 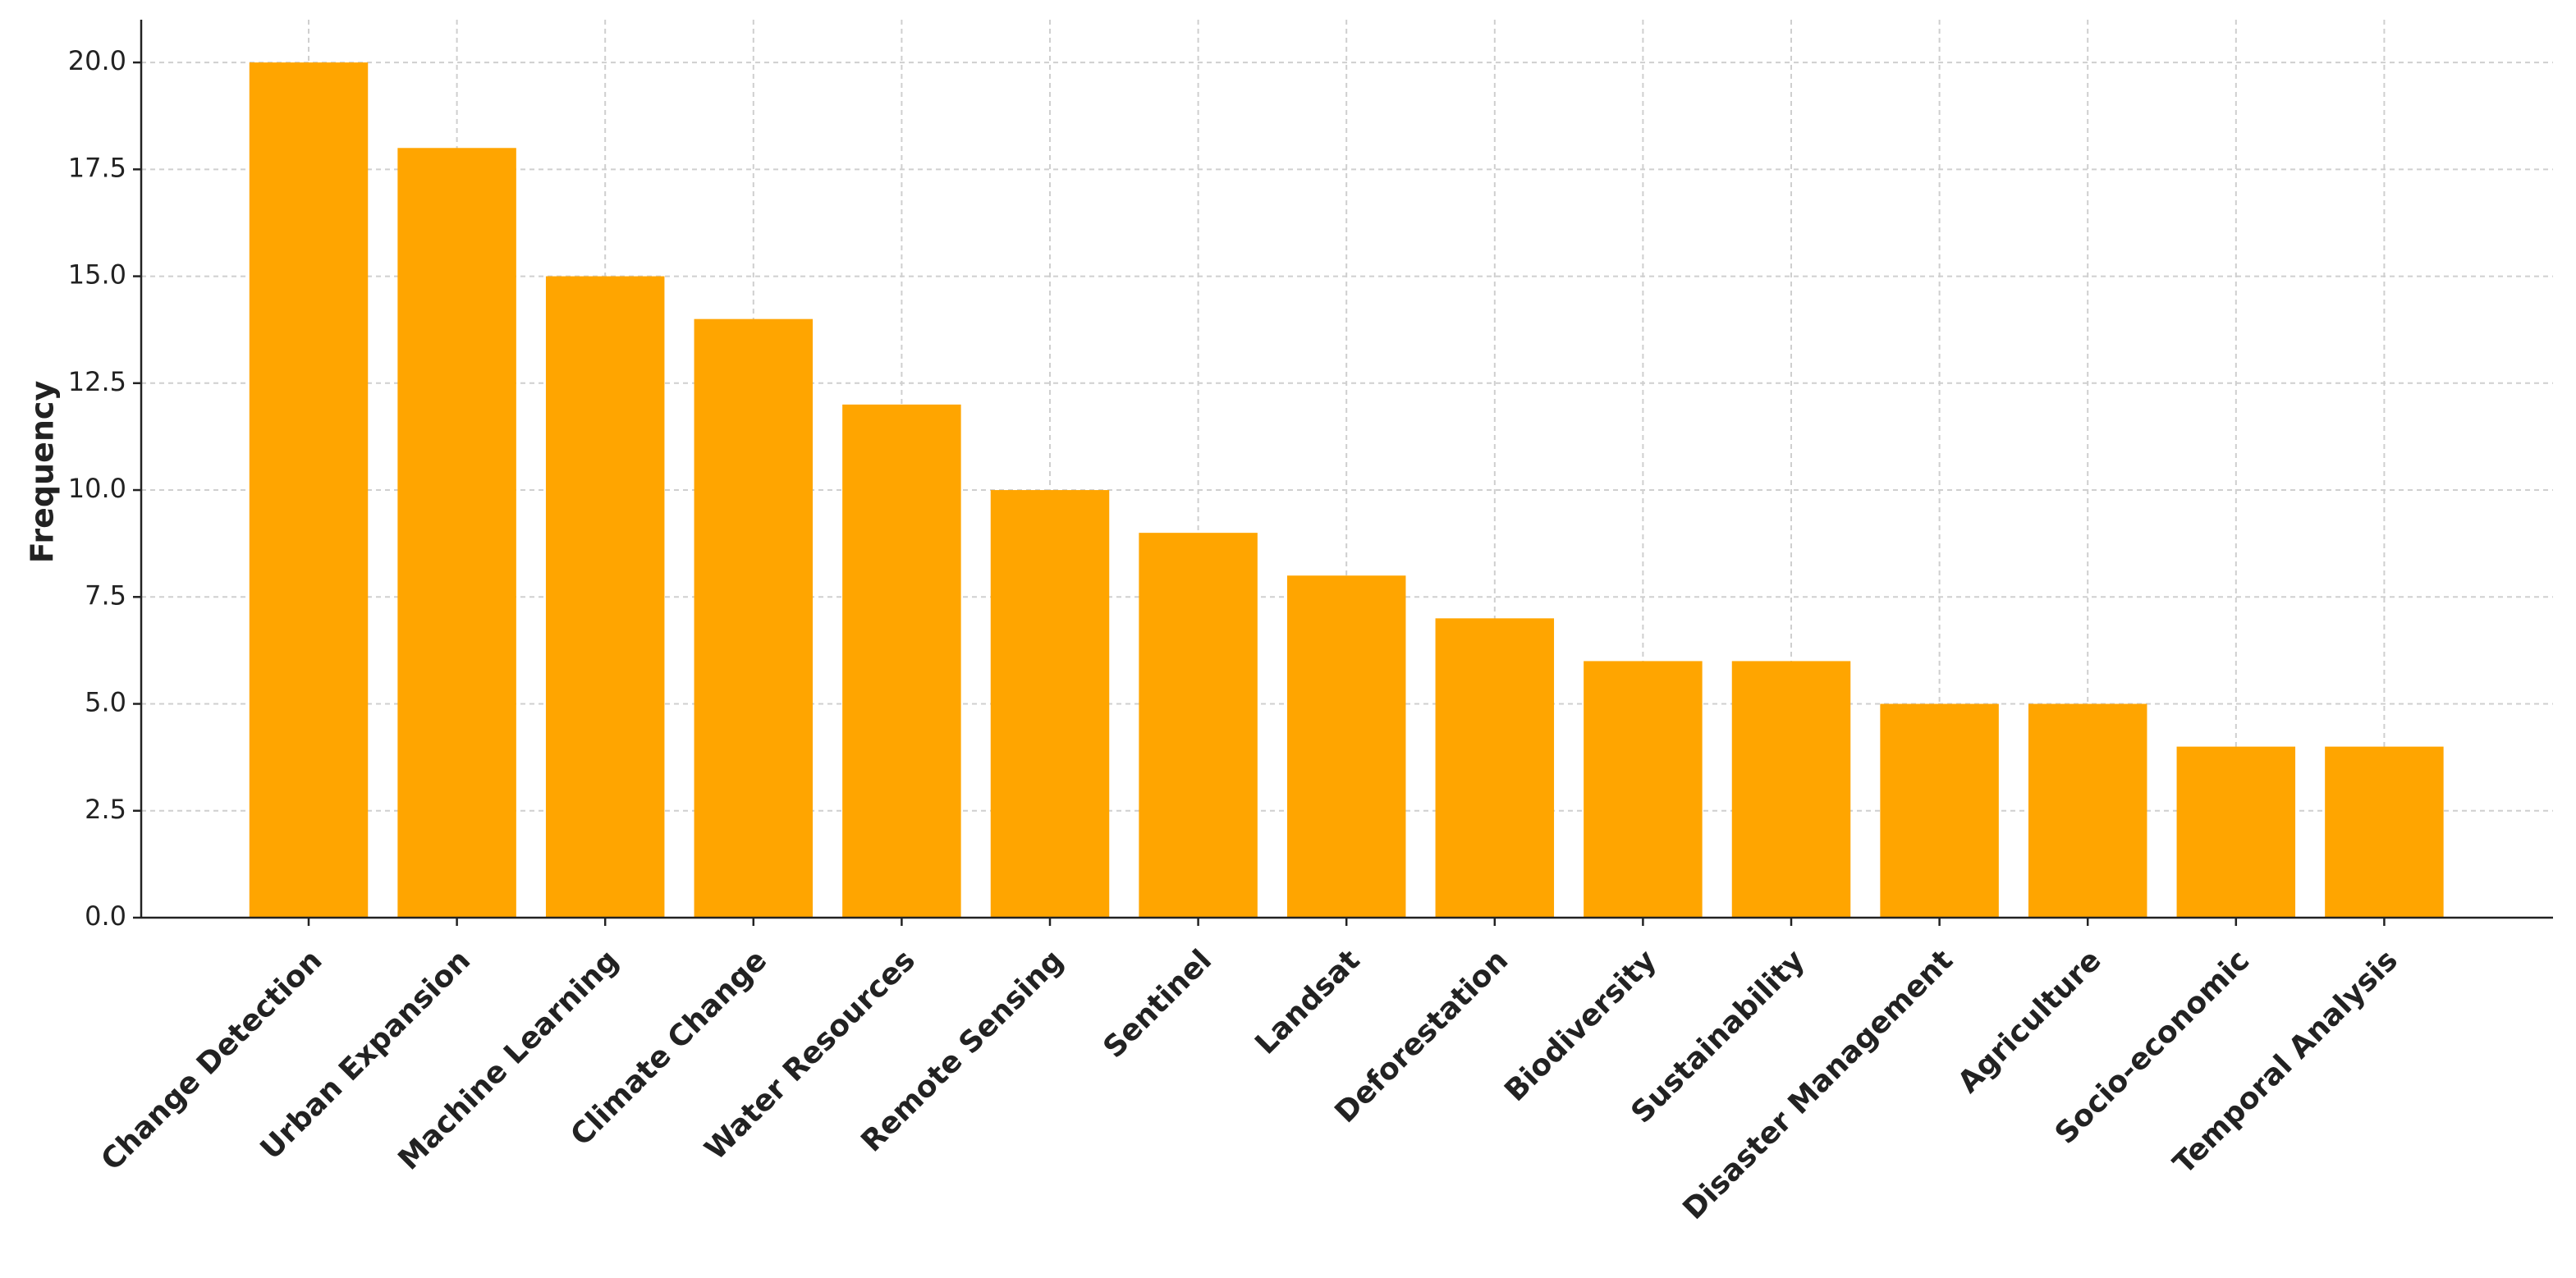 I want to click on x-tick-label: Disaster Management, so click(x=1818, y=1084).